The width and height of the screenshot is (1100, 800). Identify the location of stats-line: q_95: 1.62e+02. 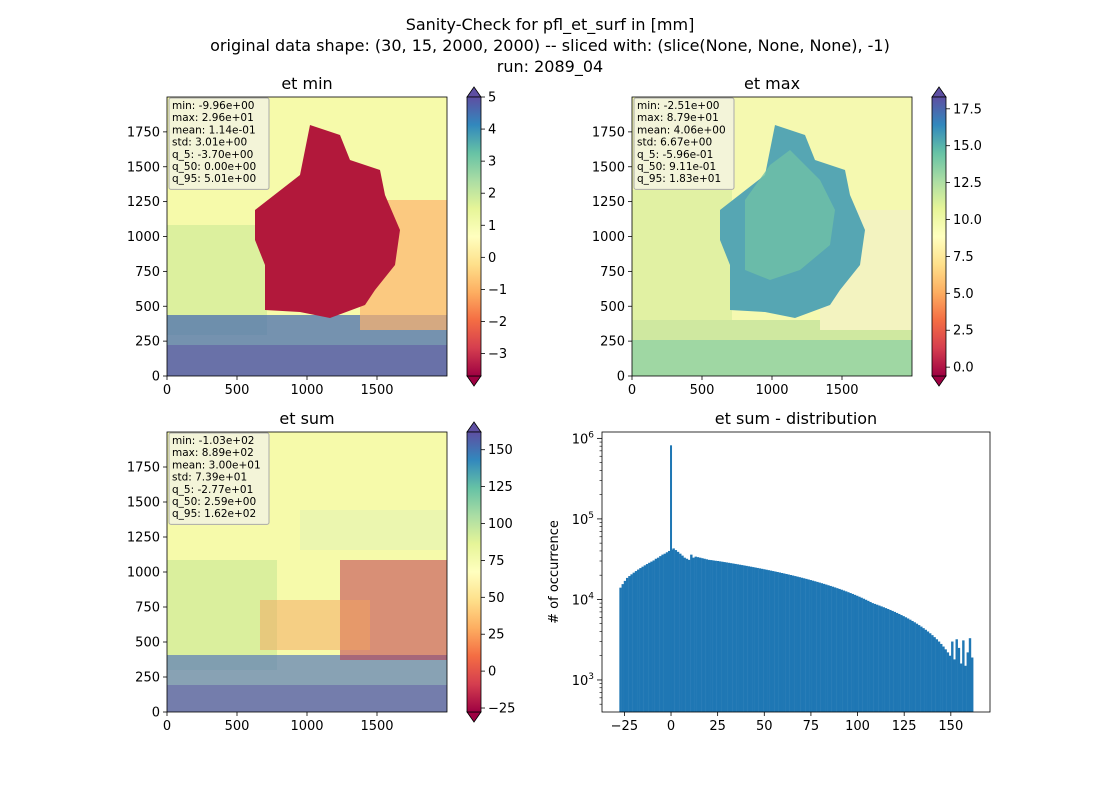
(214, 514).